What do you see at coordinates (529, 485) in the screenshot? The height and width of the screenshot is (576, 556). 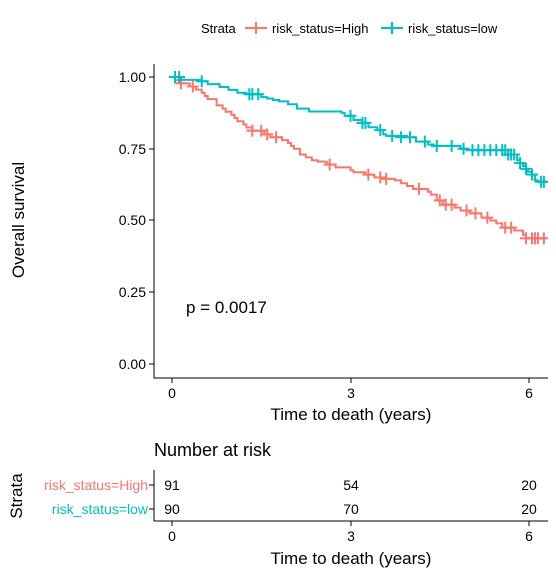 I see `risk-count-high-t6: 20` at bounding box center [529, 485].